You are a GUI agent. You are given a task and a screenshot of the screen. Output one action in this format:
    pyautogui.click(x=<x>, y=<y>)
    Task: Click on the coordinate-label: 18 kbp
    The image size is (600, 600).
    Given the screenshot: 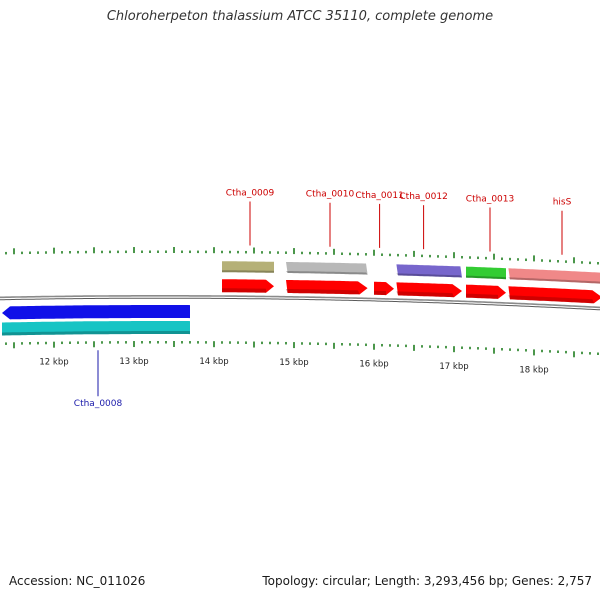 What is the action you would take?
    pyautogui.click(x=533, y=370)
    